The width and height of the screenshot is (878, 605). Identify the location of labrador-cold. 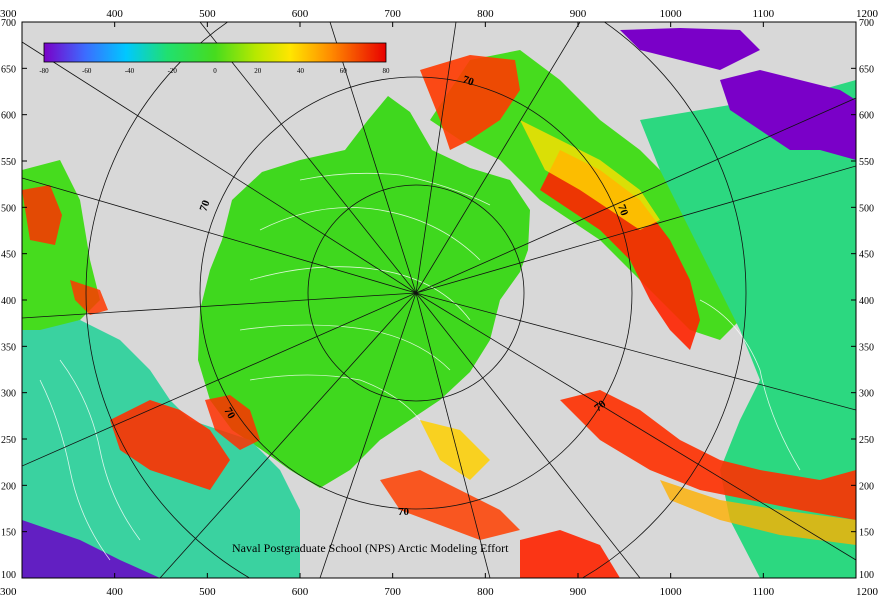
(788, 115).